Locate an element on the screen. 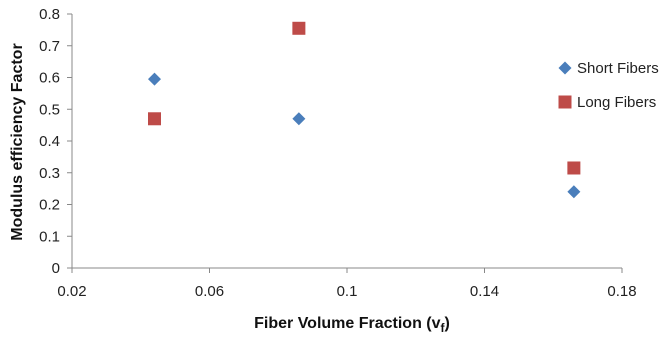  y-tick-label: 0 is located at coordinates (56, 268).